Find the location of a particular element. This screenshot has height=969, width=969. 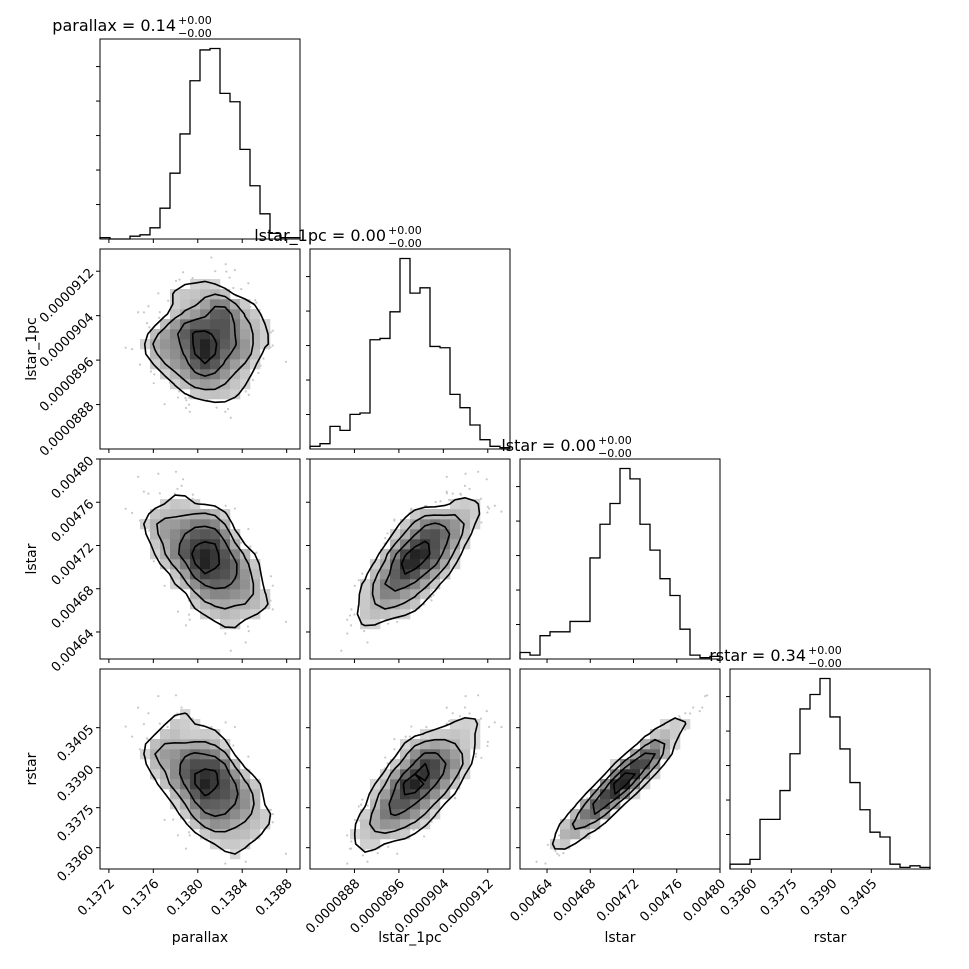

panel-frame is located at coordinates (200, 559).